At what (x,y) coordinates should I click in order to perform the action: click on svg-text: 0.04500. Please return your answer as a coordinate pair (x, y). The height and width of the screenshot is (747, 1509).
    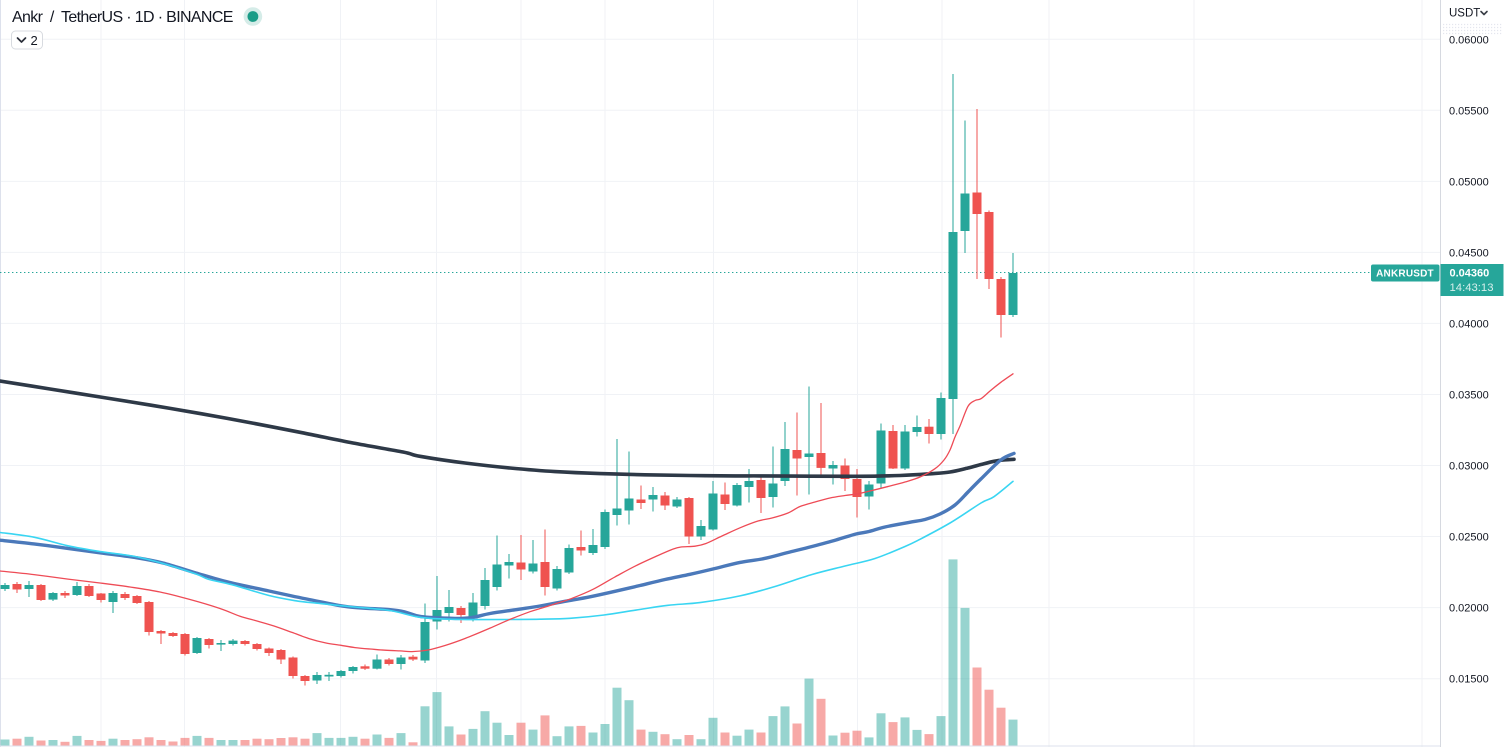
    Looking at the image, I should click on (1469, 253).